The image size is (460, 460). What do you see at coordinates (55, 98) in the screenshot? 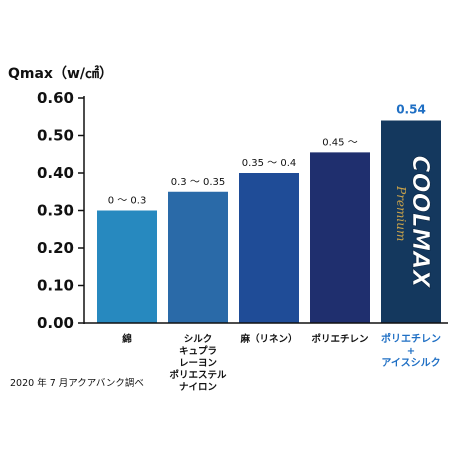
I see `y-tick-label: 0.60` at bounding box center [55, 98].